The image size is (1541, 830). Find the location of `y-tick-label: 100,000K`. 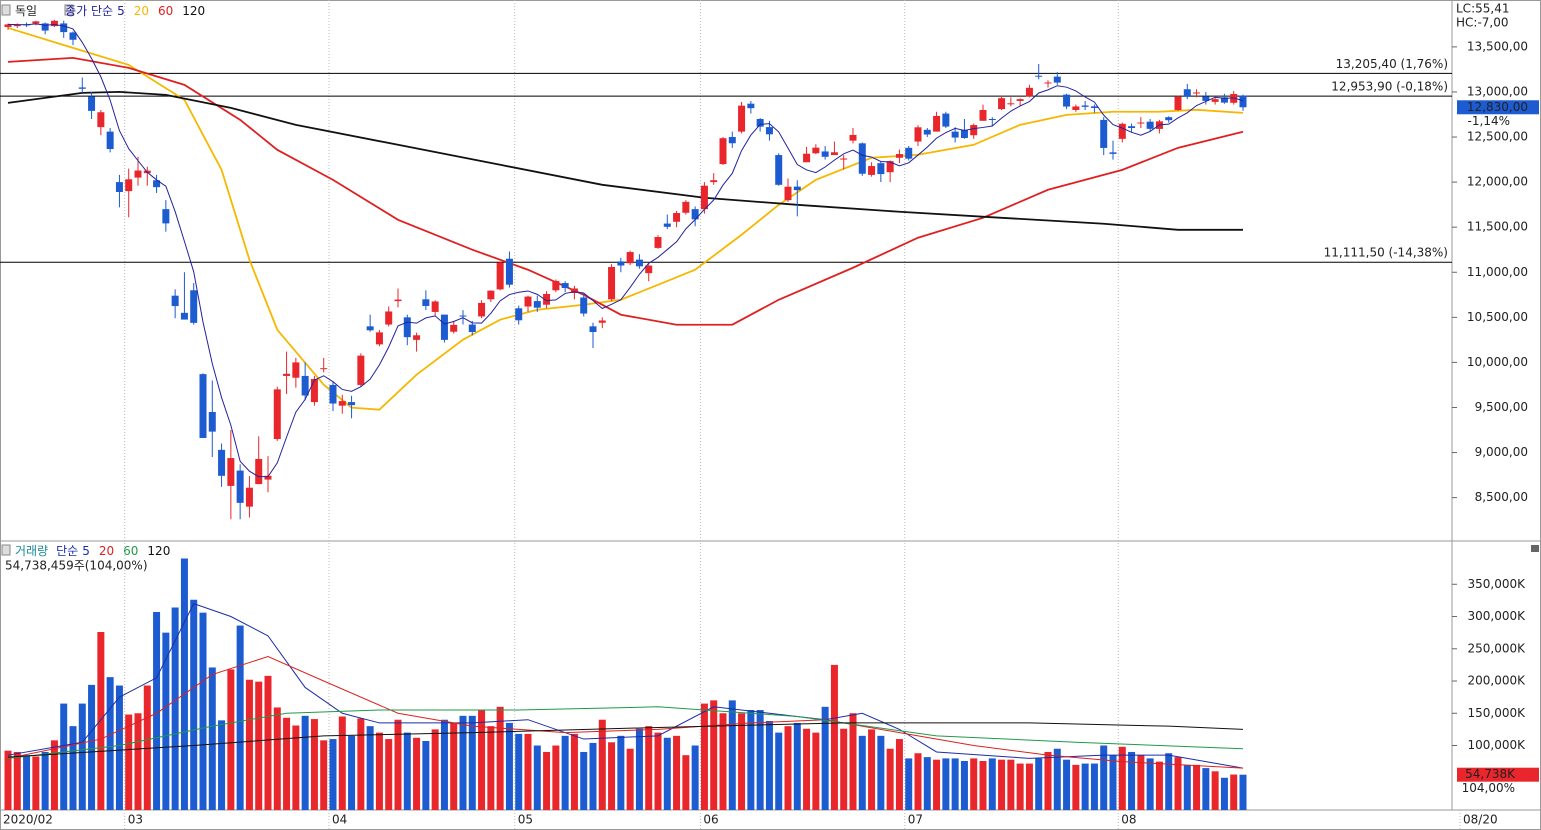

y-tick-label: 100,000K is located at coordinates (1497, 745).